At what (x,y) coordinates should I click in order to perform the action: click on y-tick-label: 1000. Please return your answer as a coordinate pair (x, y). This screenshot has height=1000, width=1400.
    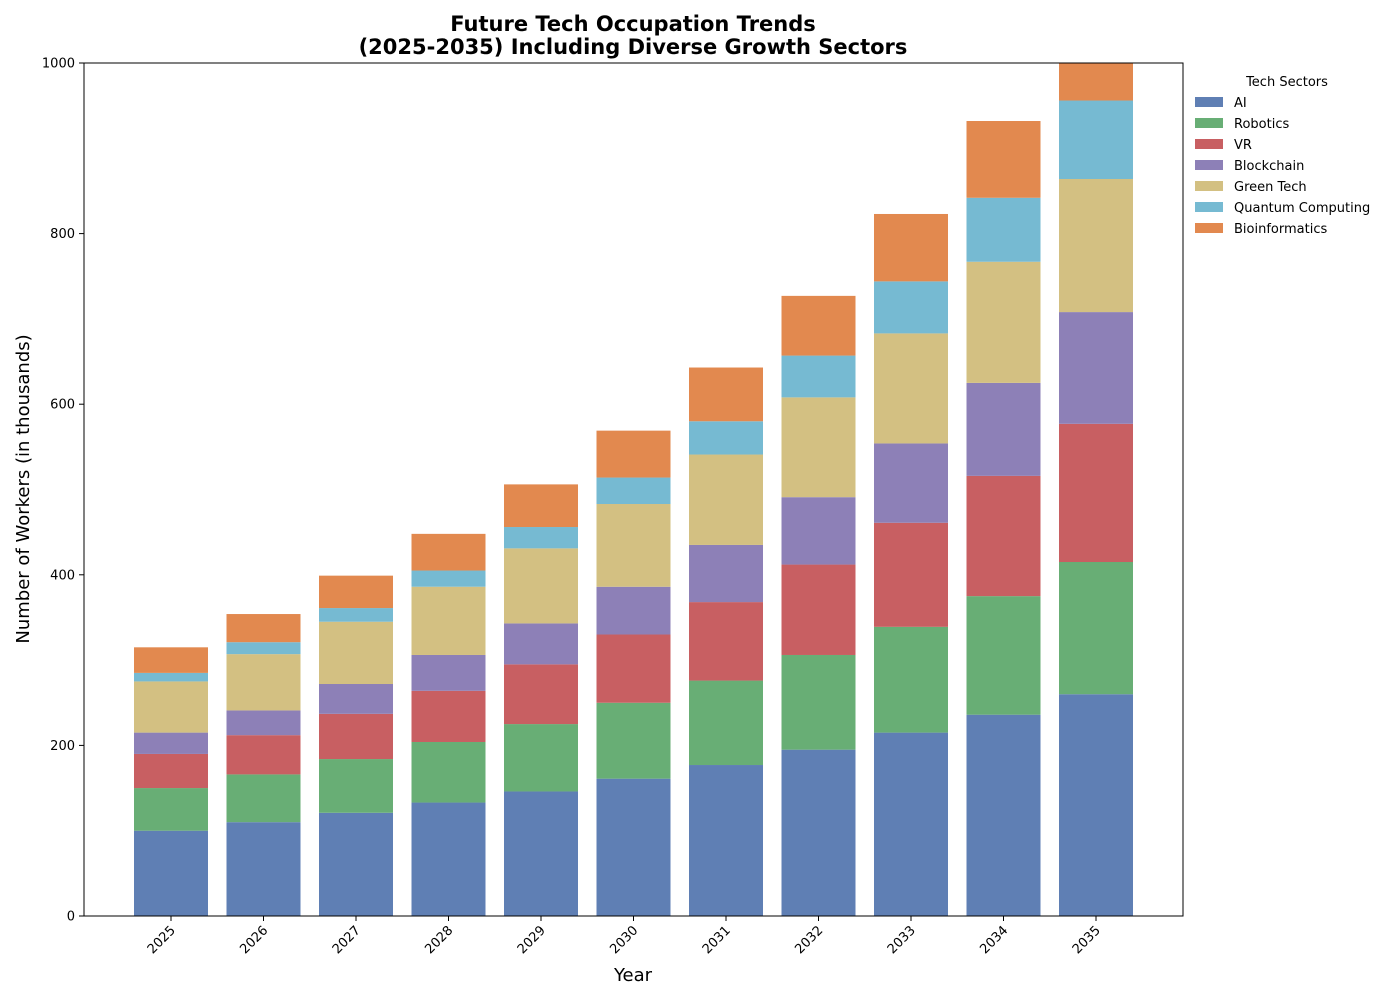
    Looking at the image, I should click on (58, 64).